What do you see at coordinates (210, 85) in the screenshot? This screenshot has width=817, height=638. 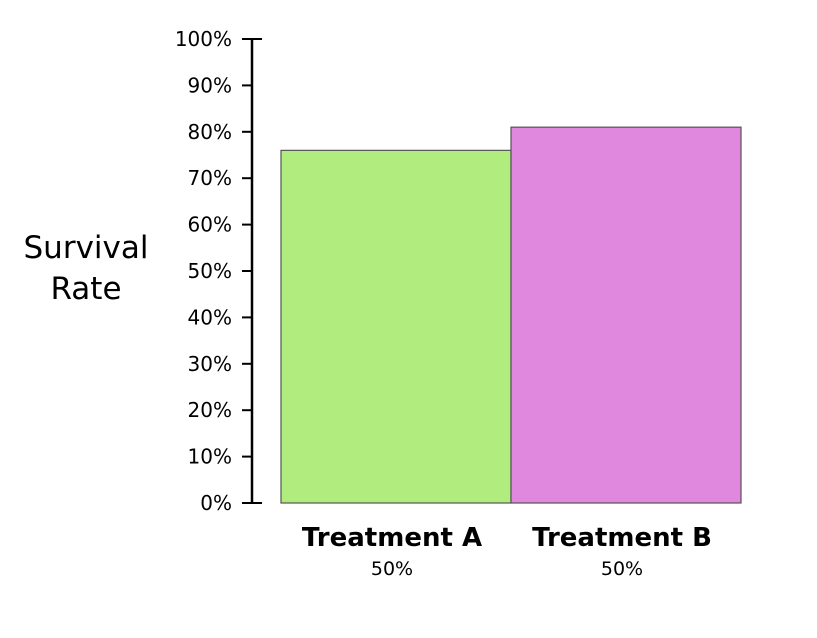 I see `y-tick-label: 90%` at bounding box center [210, 85].